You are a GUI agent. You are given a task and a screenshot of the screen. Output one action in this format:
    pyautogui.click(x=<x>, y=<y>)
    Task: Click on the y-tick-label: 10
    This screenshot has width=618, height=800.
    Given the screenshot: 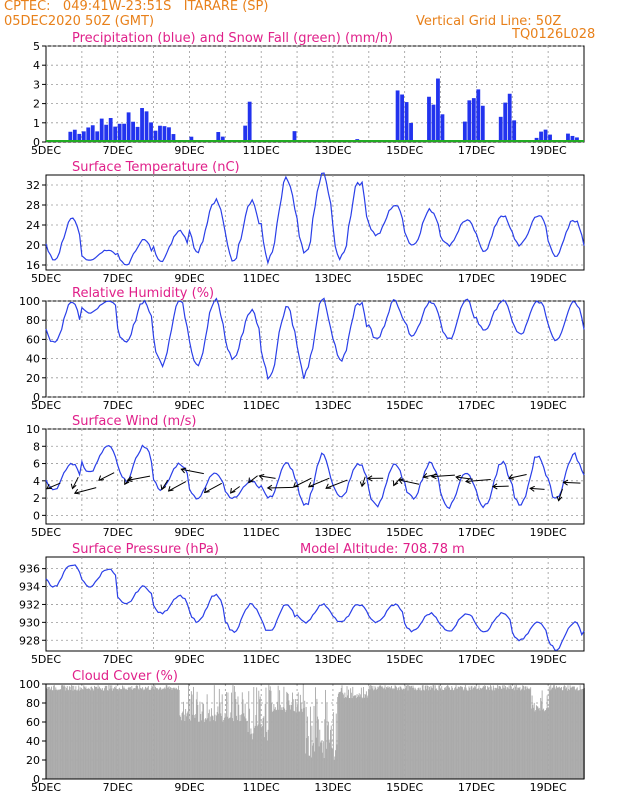 What is the action you would take?
    pyautogui.click(x=33, y=429)
    